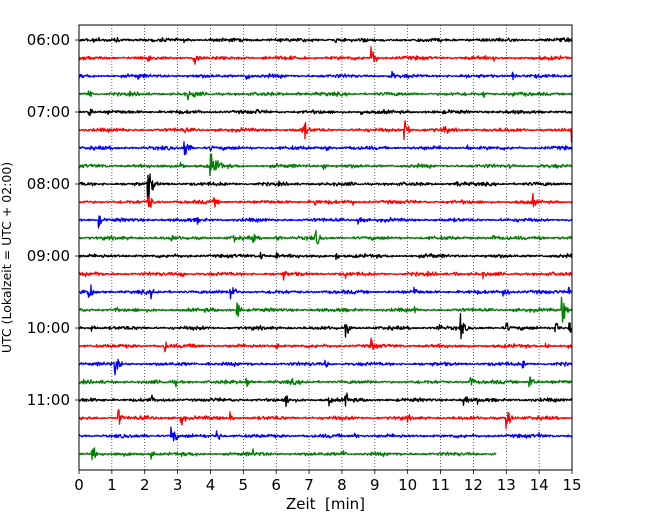 The image size is (650, 520). Describe the element at coordinates (112, 485) in the screenshot. I see `x-tick-label: 1` at that location.